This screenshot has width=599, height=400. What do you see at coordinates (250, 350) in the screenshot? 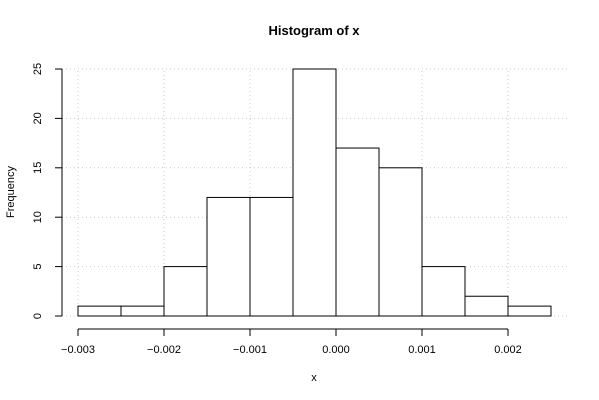
I see `x-tick-label: −0.001` at bounding box center [250, 350].